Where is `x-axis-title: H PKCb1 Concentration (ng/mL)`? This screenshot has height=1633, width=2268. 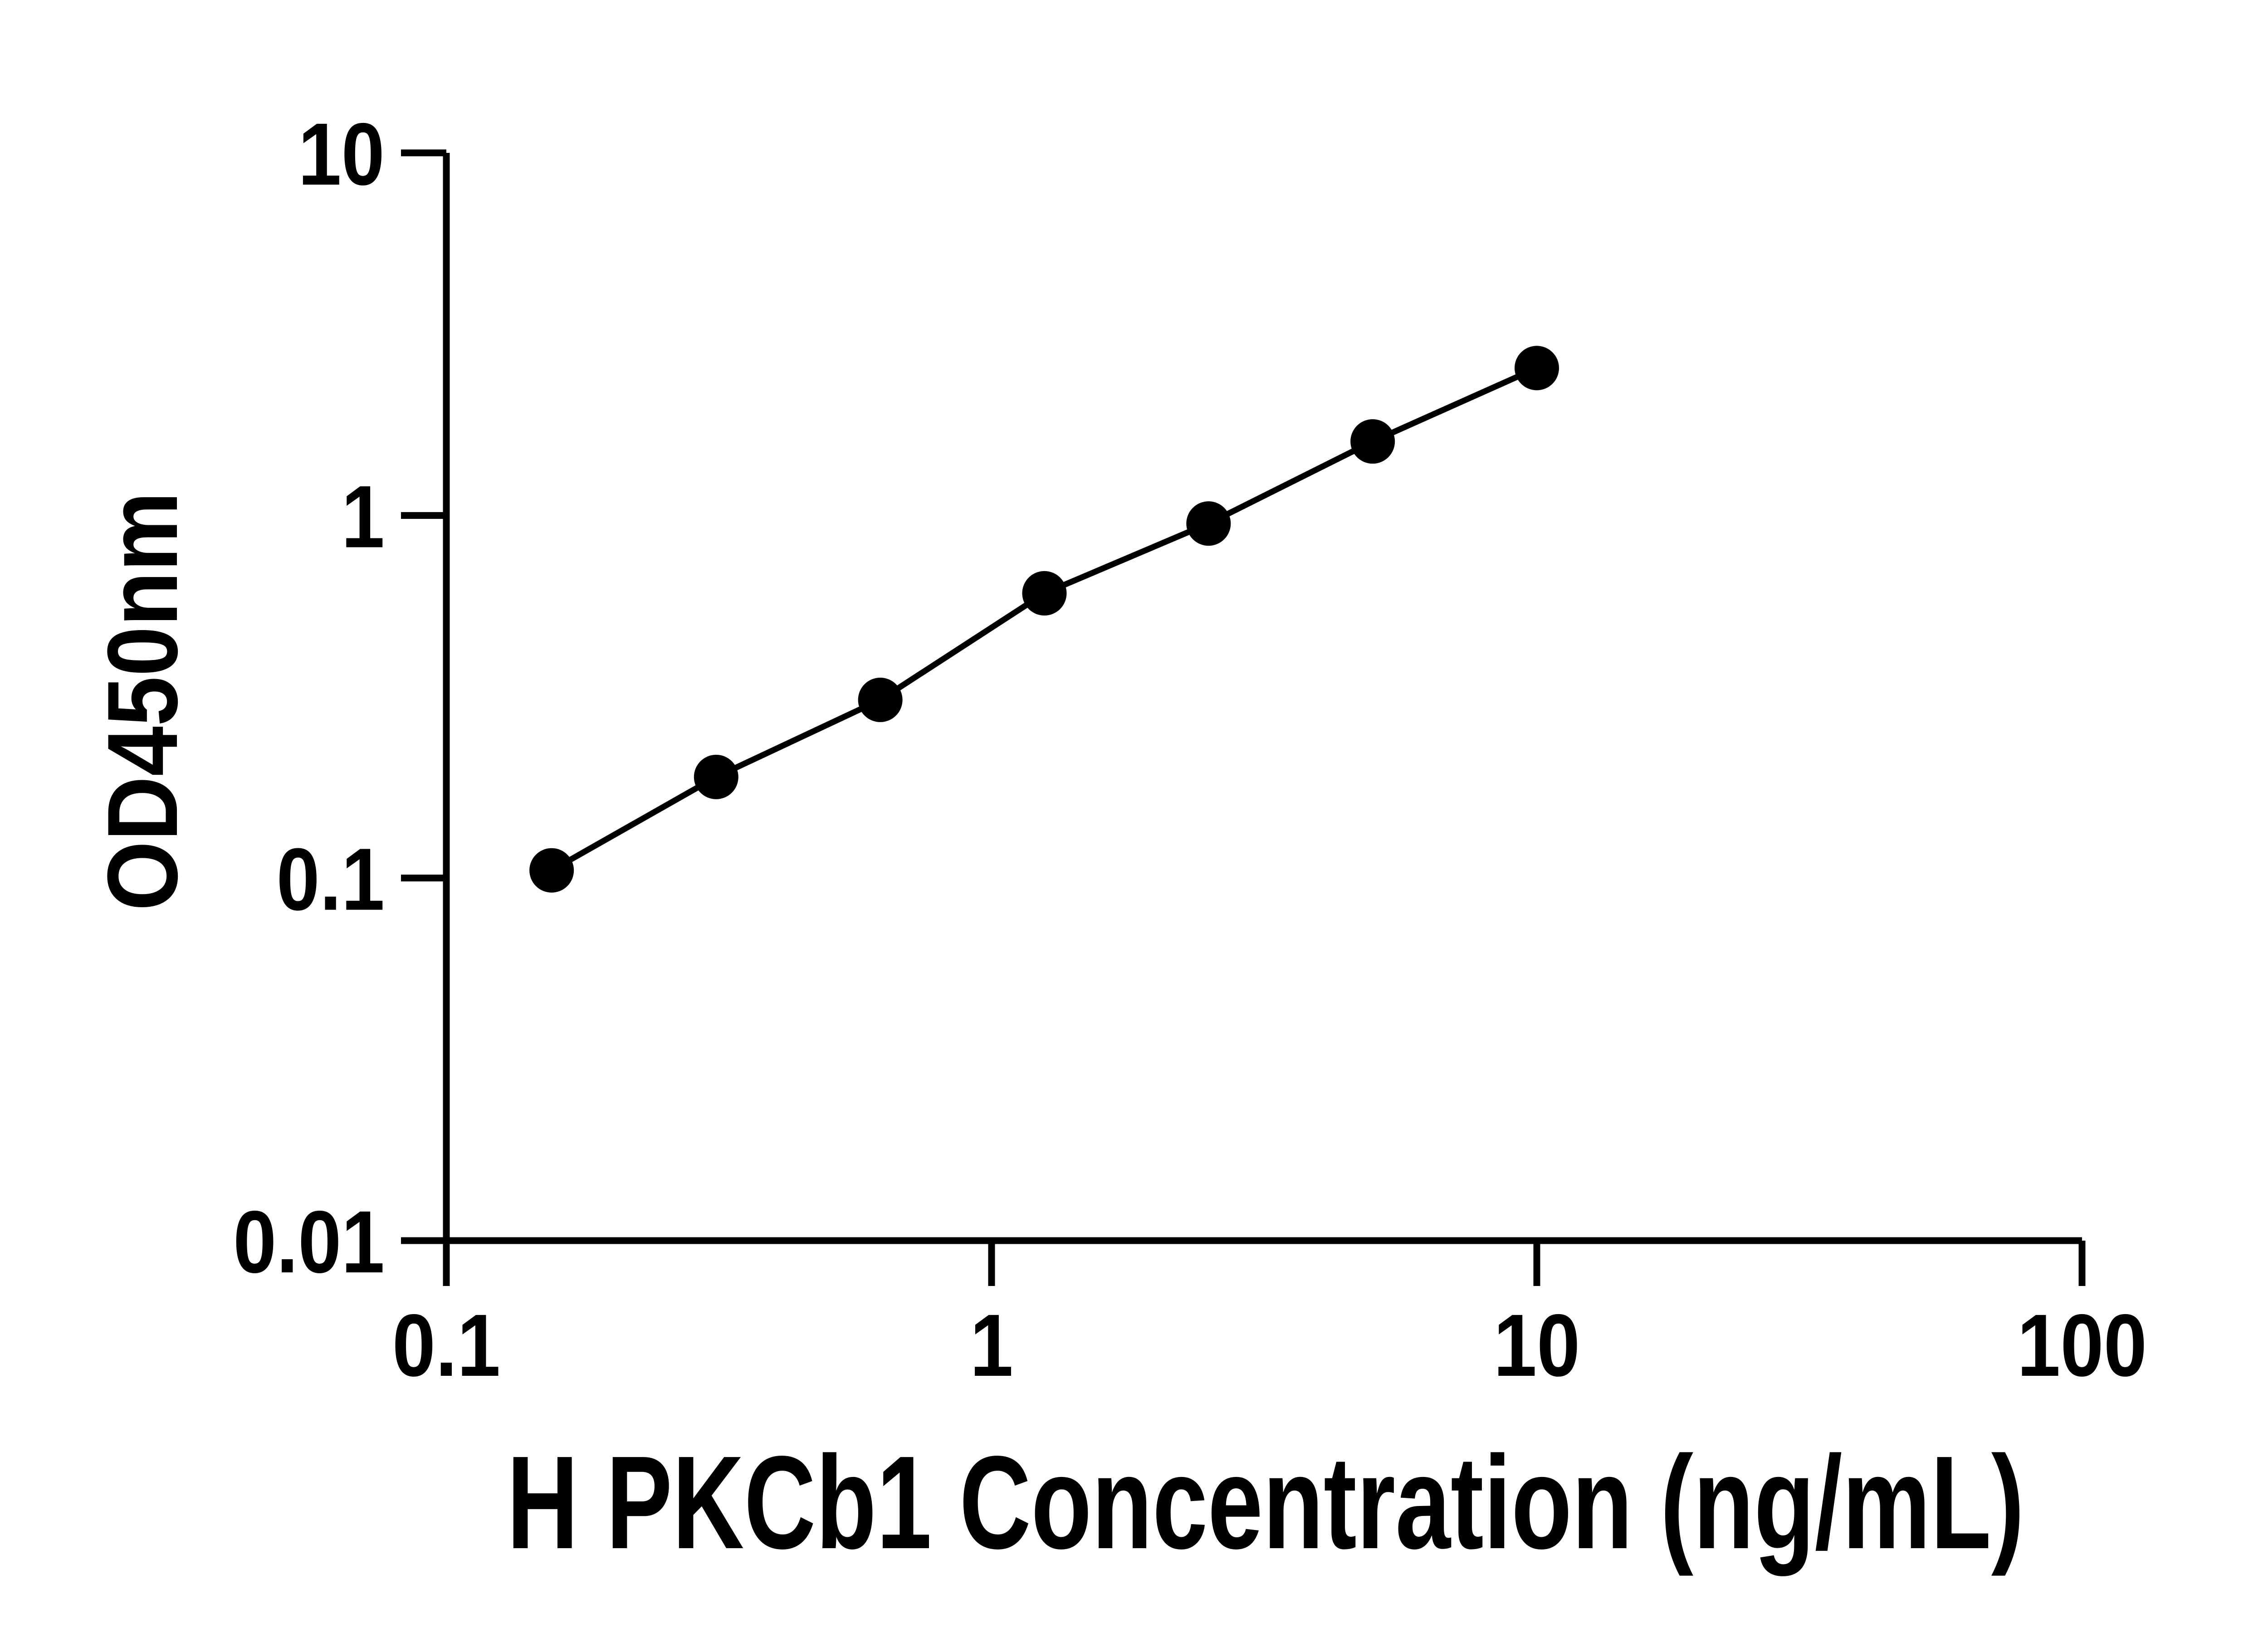
x-axis-title: H PKCb1 Concentration (ng/mL) is located at coordinates (1265, 1502).